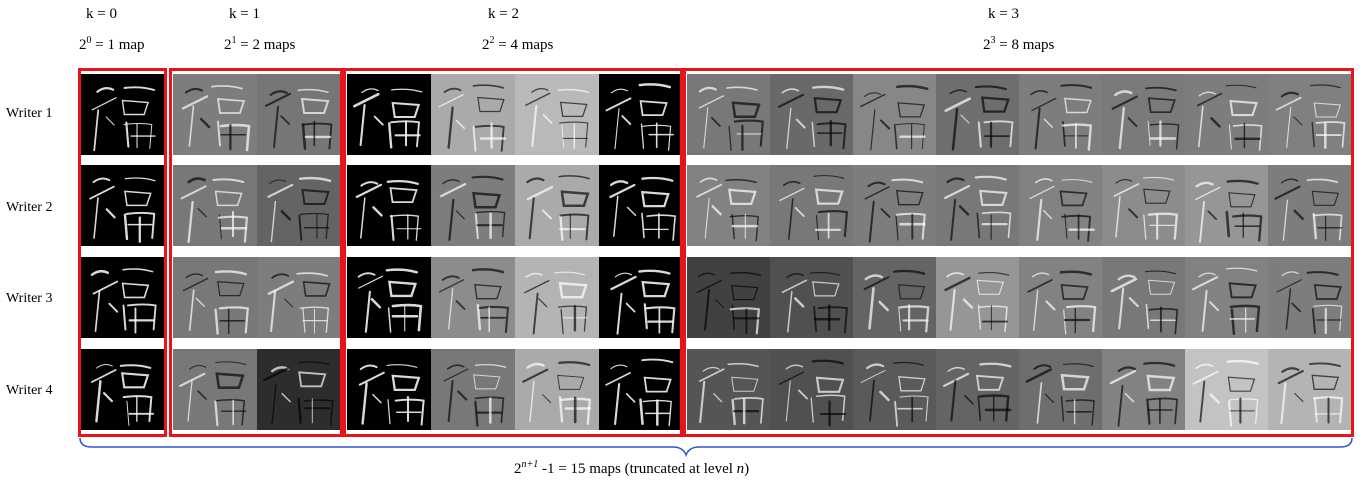 The height and width of the screenshot is (487, 1367). I want to click on writer-label-4: Writer 4, so click(29, 390).